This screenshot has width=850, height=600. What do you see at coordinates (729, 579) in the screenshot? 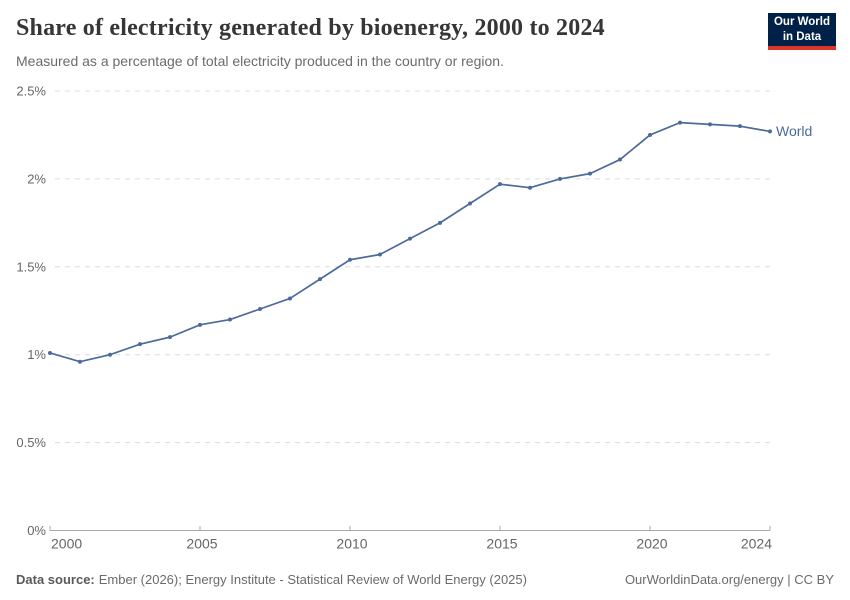
I see `owid-link: OurWorldinData.org/energy | CC BY` at bounding box center [729, 579].